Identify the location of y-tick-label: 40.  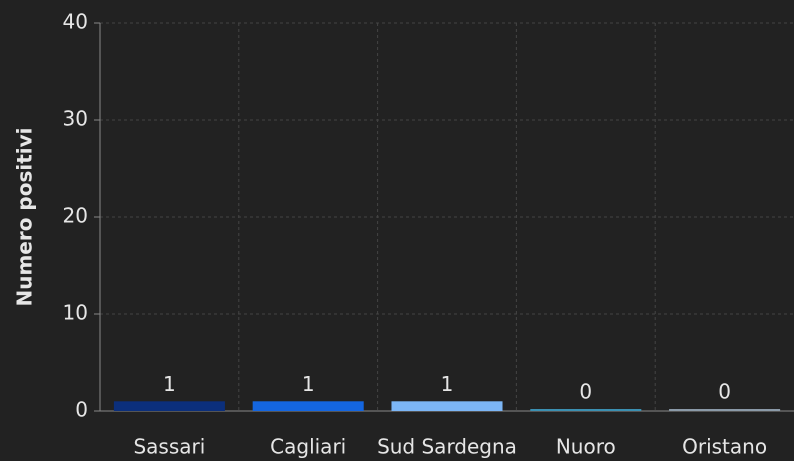
(75, 22).